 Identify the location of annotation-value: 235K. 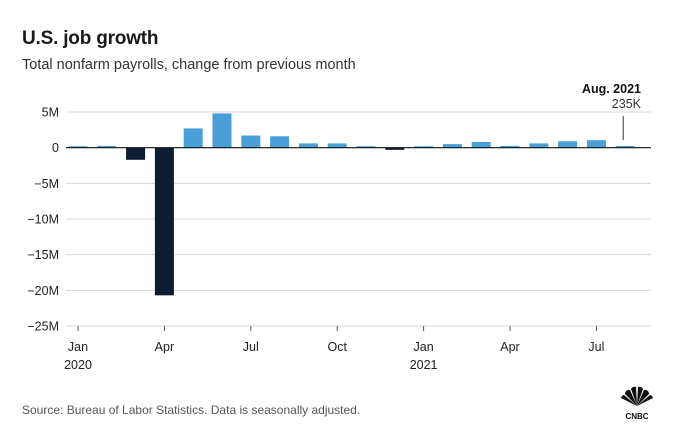
(627, 104).